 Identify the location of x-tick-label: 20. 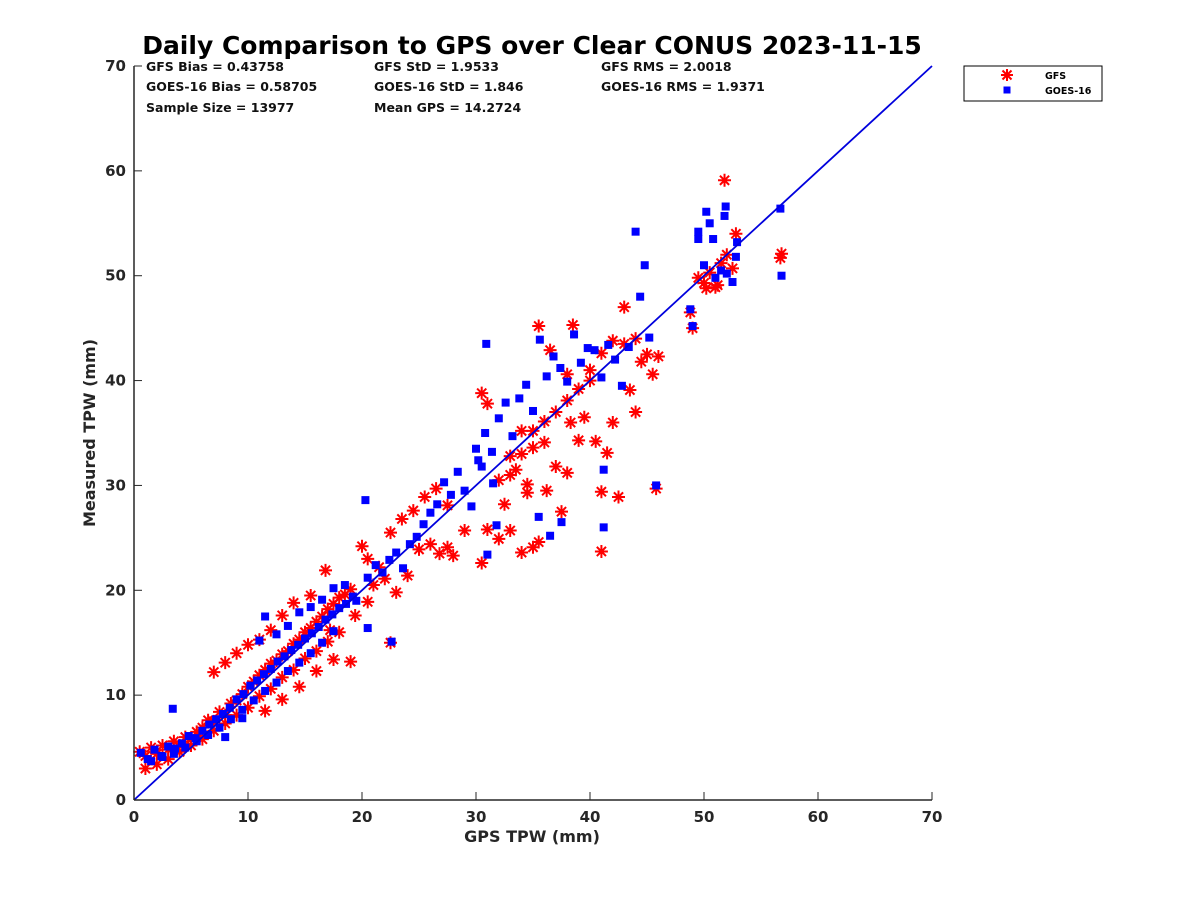
(362, 817).